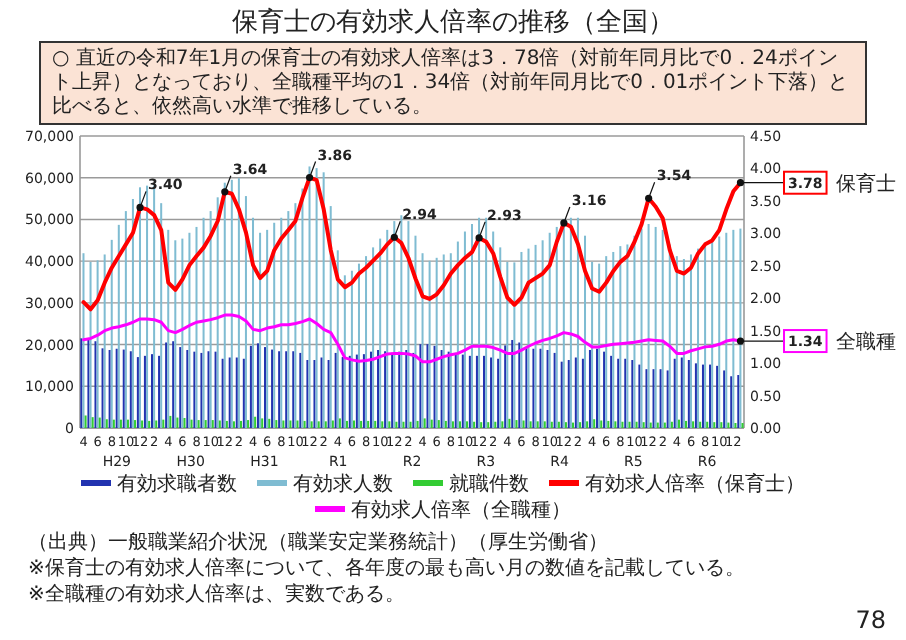 The width and height of the screenshot is (906, 640). What do you see at coordinates (461, 510) in the screenshot?
I see `legend-label: 有効求人倍率（全職種）` at bounding box center [461, 510].